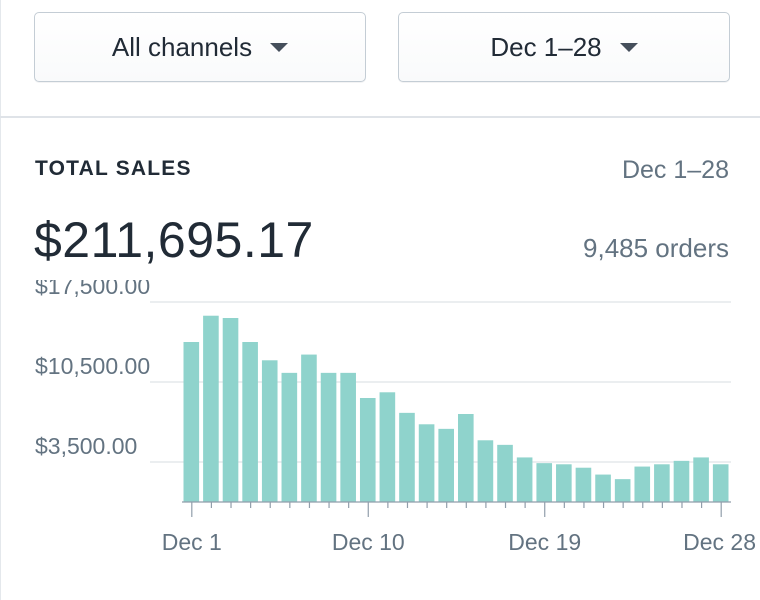 The image size is (760, 600). I want to click on x-tick-label: Dec 1, so click(192, 542).